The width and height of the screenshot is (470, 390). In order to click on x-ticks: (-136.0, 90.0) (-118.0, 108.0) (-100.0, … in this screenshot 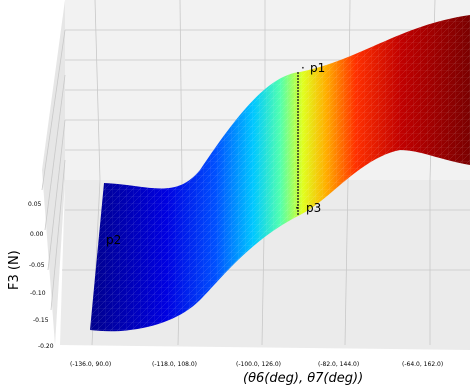, I will do `click(256, 364)`.